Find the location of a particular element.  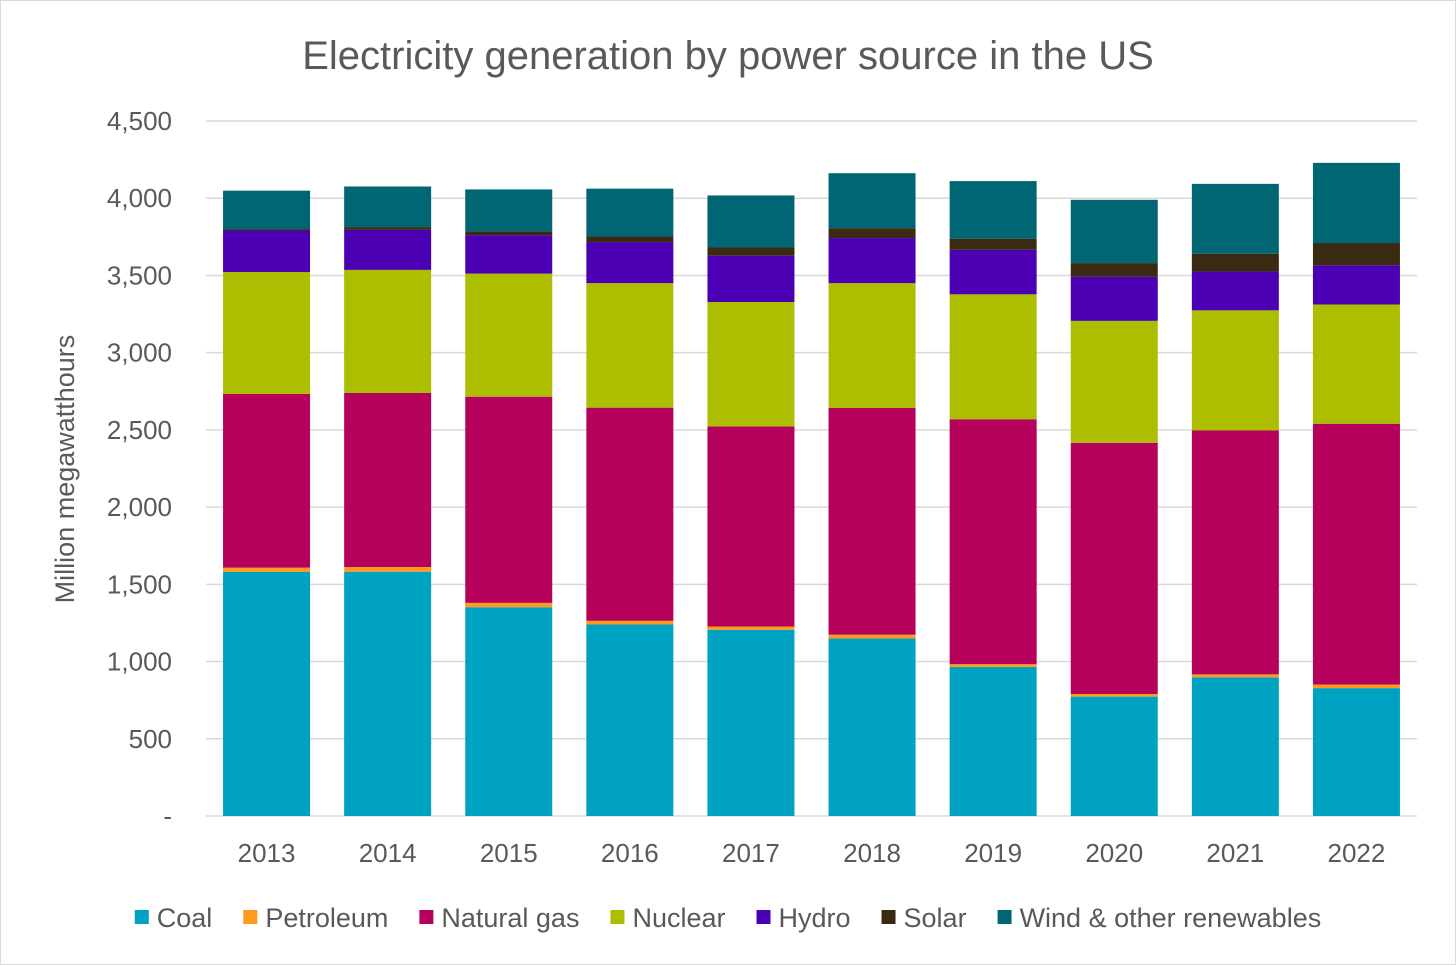

bar-segment-wind-other-renewables-2021 is located at coordinates (1235, 218).